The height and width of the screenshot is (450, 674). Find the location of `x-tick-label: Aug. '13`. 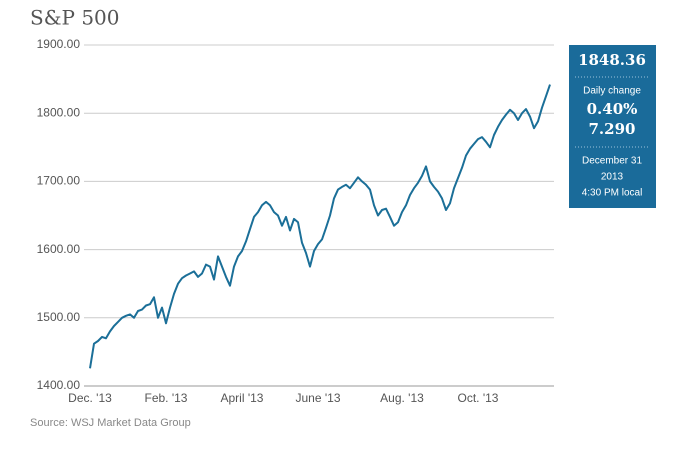

x-tick-label: Aug. '13 is located at coordinates (402, 398).